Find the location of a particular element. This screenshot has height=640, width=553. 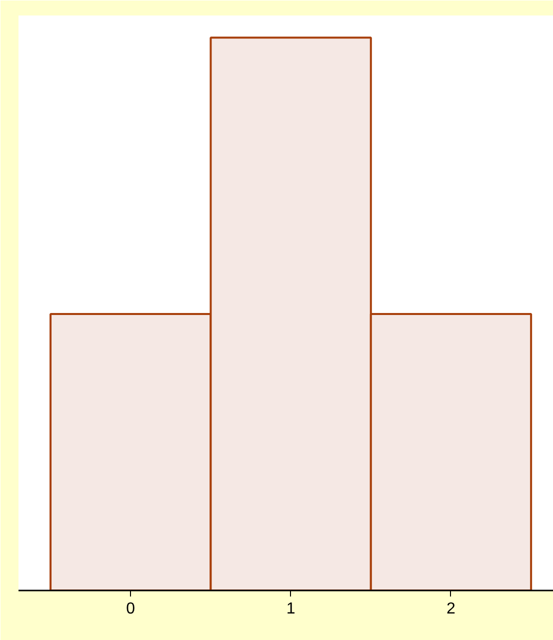

x-tick-label: 2 is located at coordinates (451, 609).